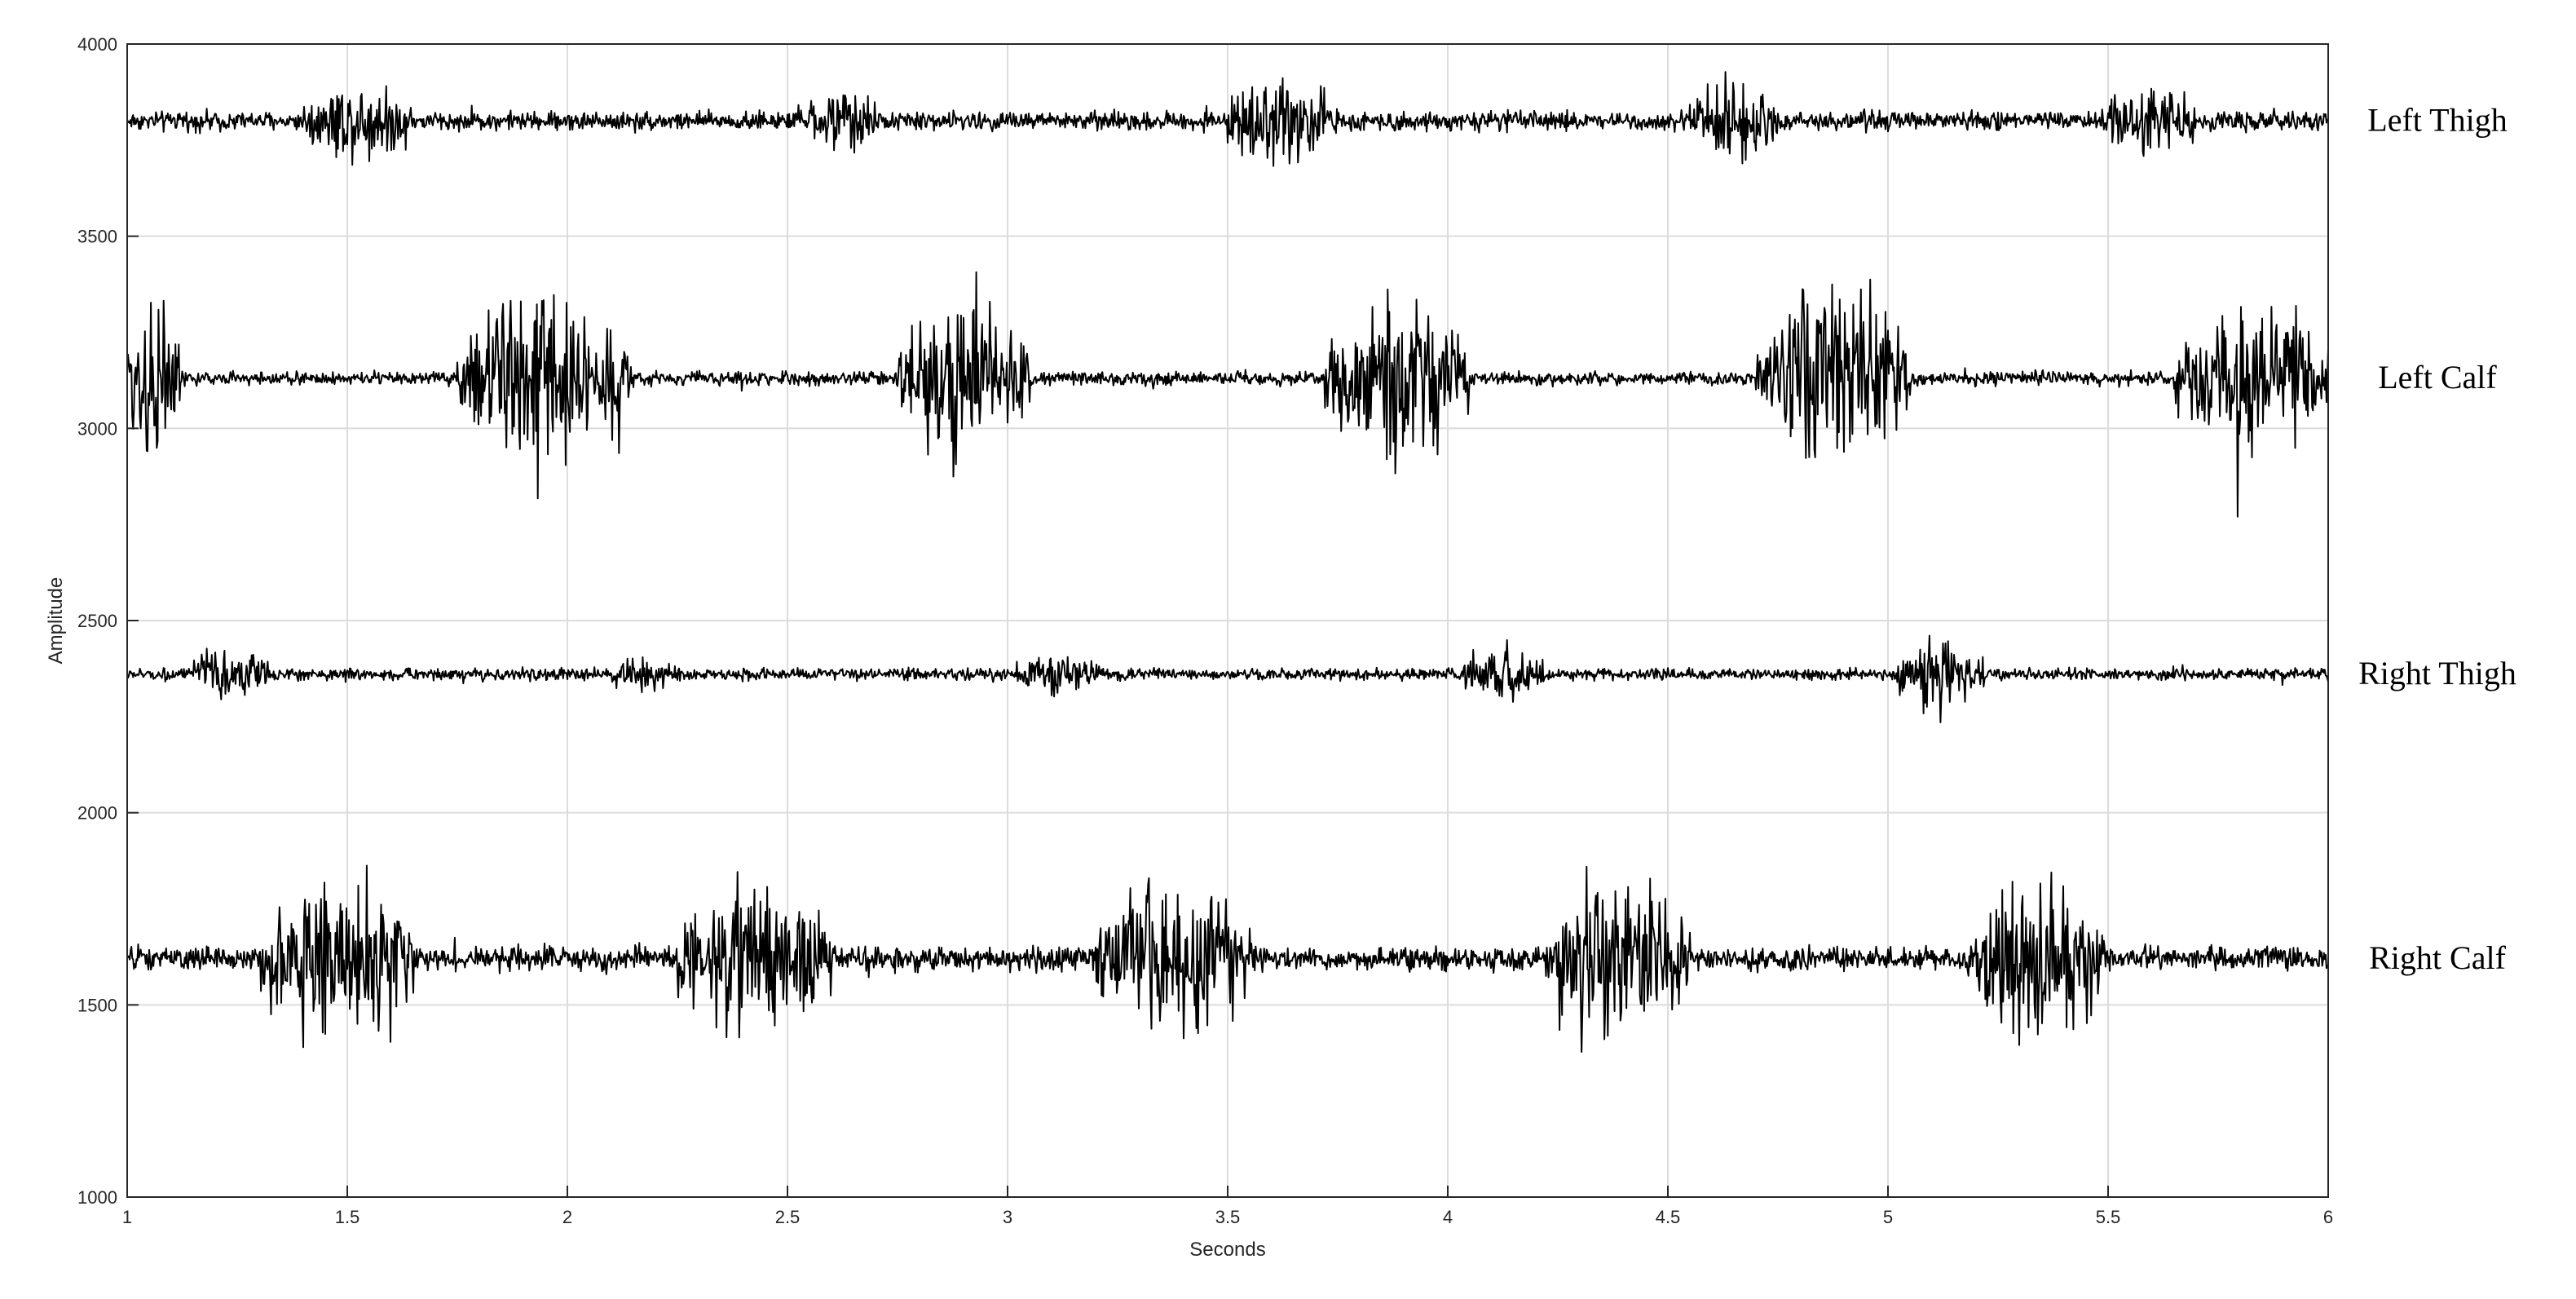  Describe the element at coordinates (1448, 1217) in the screenshot. I see `x-tick-label: 4` at that location.